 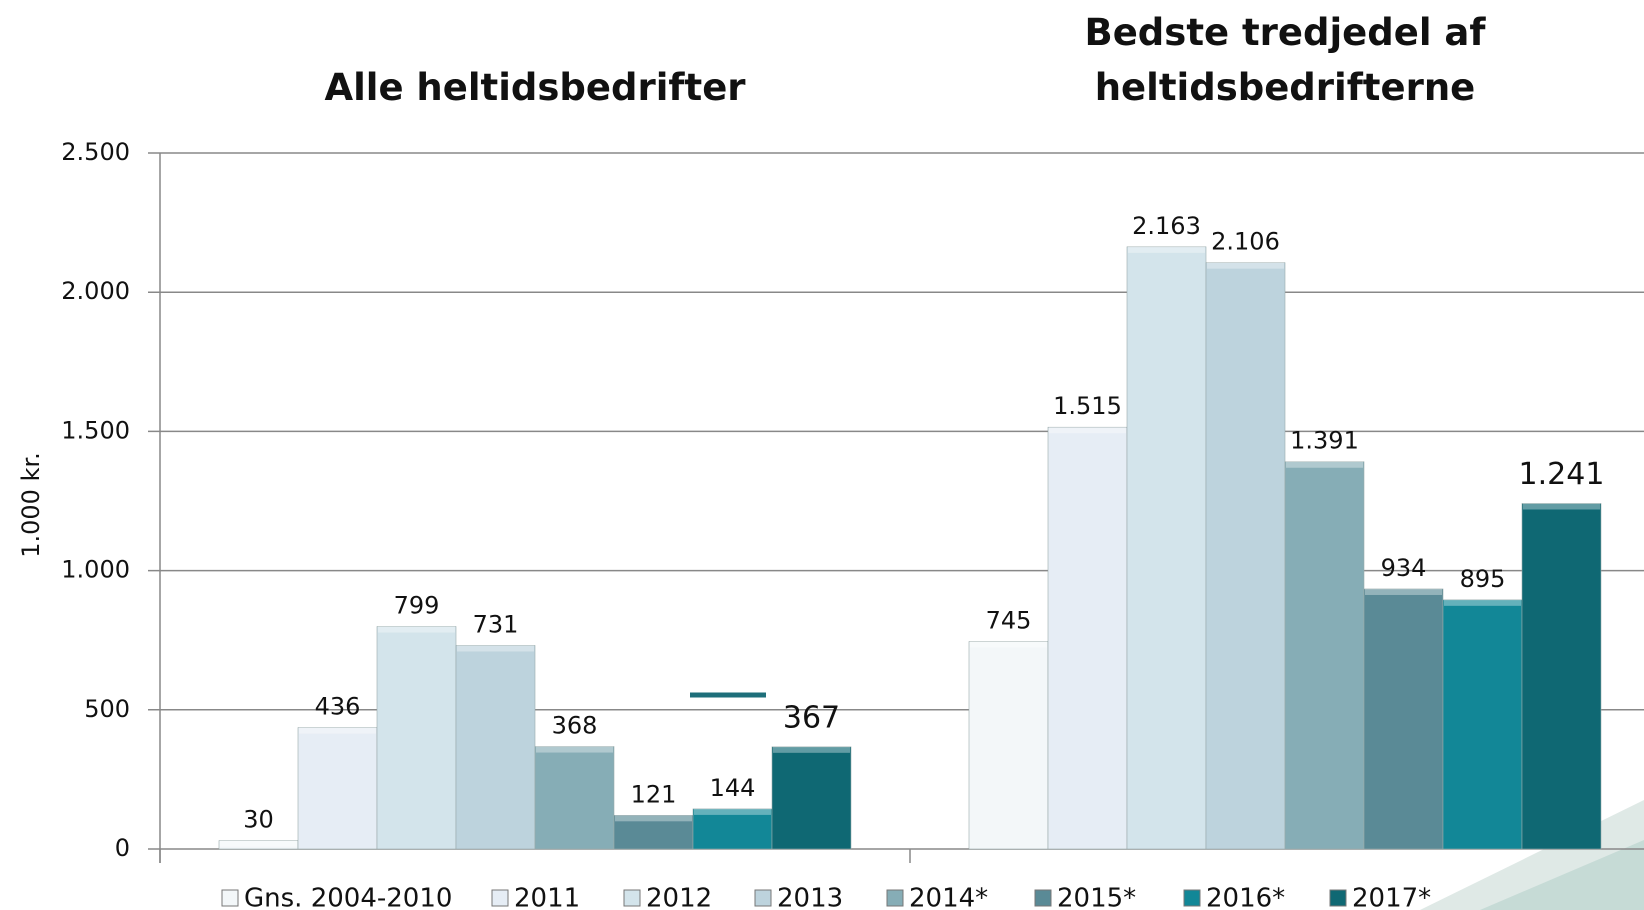 What do you see at coordinates (1009, 621) in the screenshot?
I see `value-label: 745` at bounding box center [1009, 621].